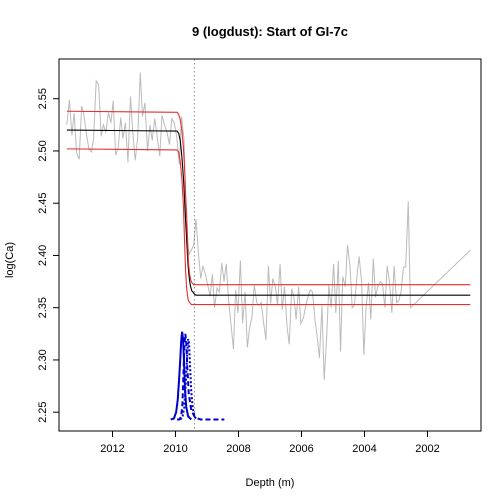  I want to click on x-tick-label: 2010, so click(175, 449).